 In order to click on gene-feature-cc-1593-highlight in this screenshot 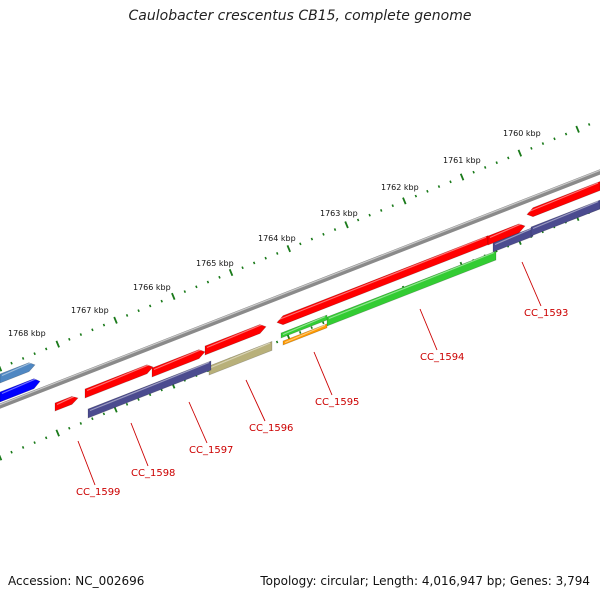, I will do `click(513, 237)`.